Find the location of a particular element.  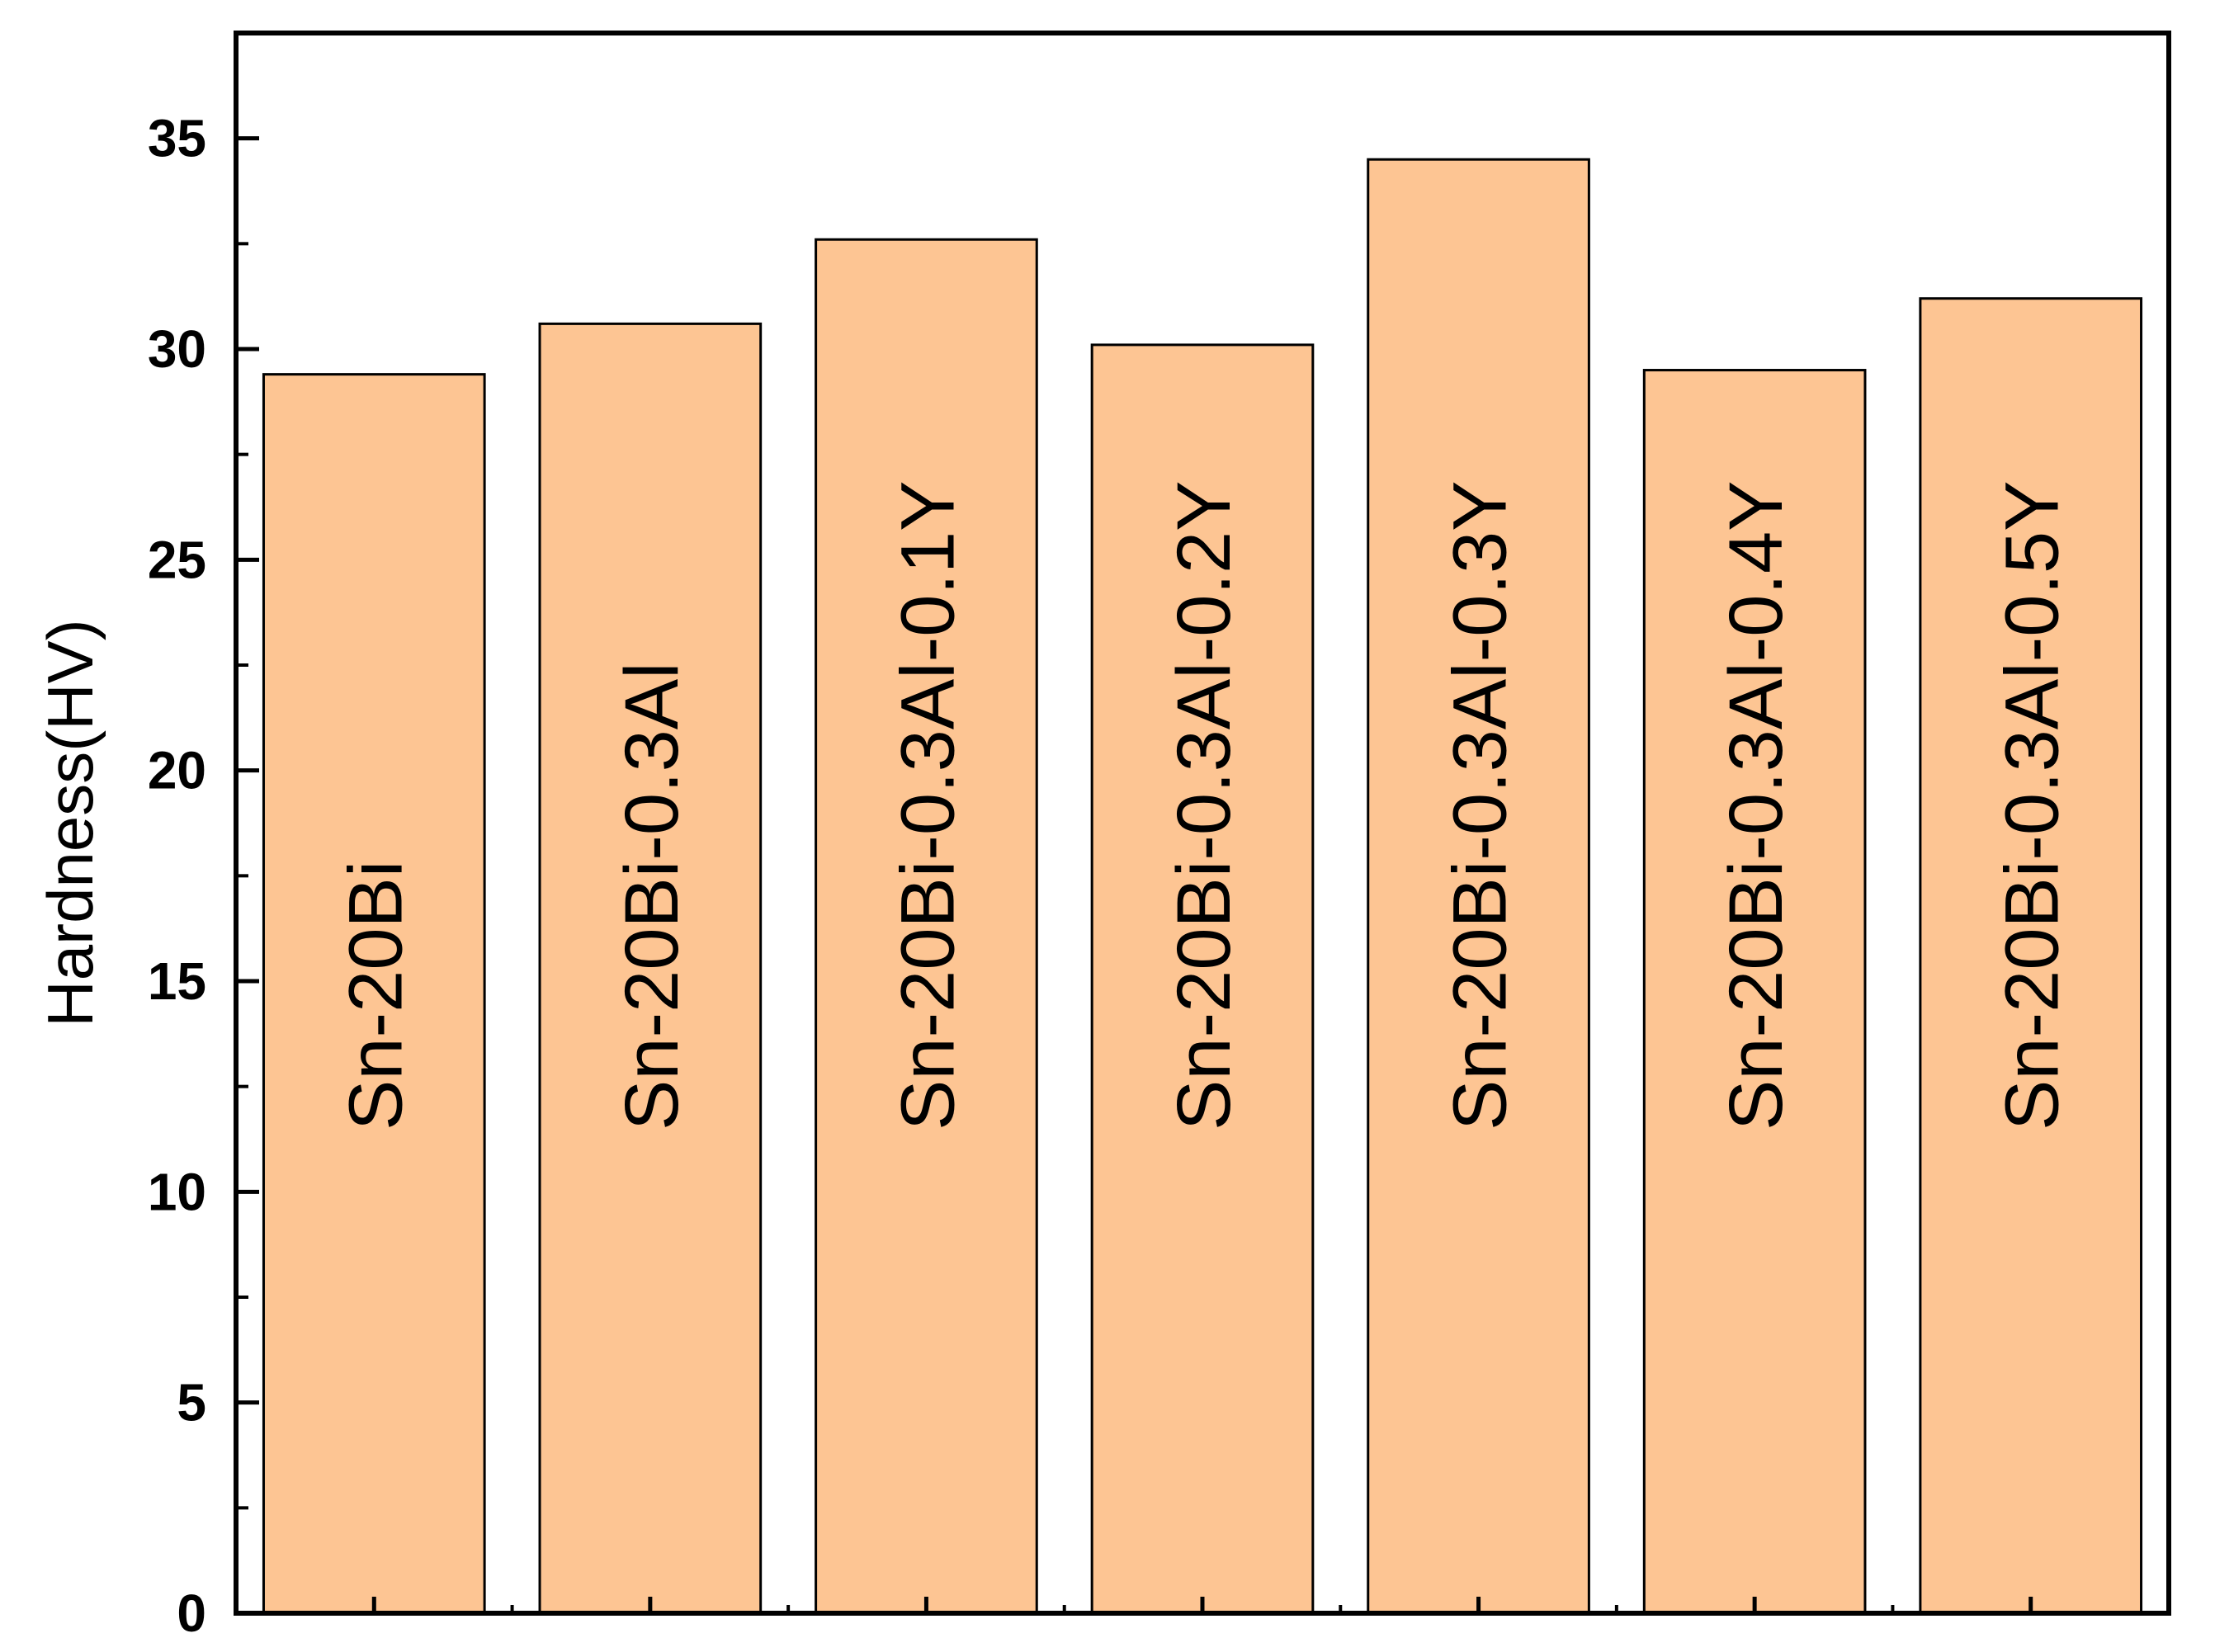

bar-label-5: Sn-20Bi-0.3Al-0.3Y is located at coordinates (1481, 805).